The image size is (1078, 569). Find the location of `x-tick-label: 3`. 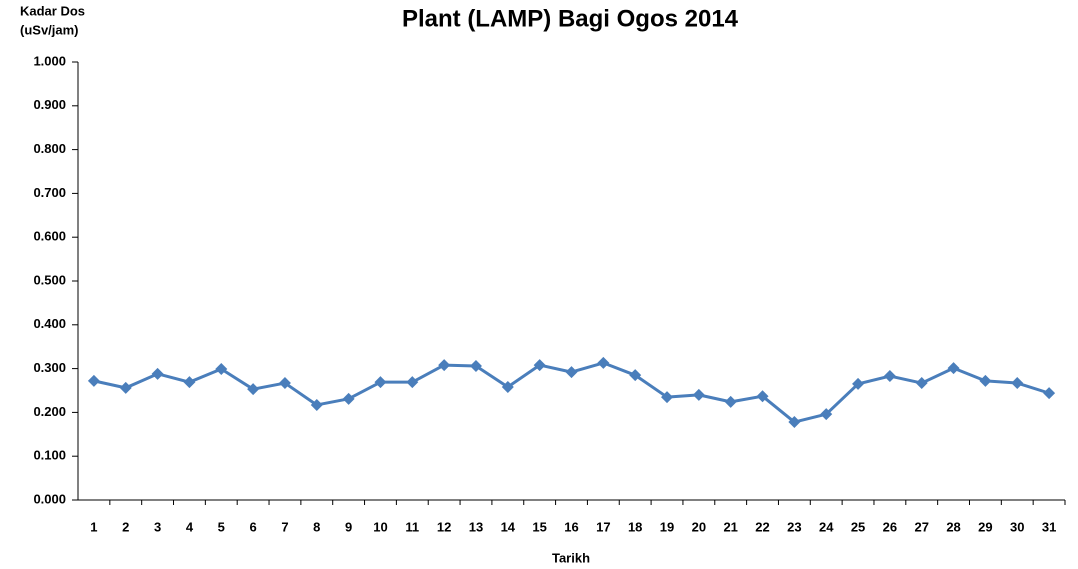

x-tick-label: 3 is located at coordinates (157, 526).